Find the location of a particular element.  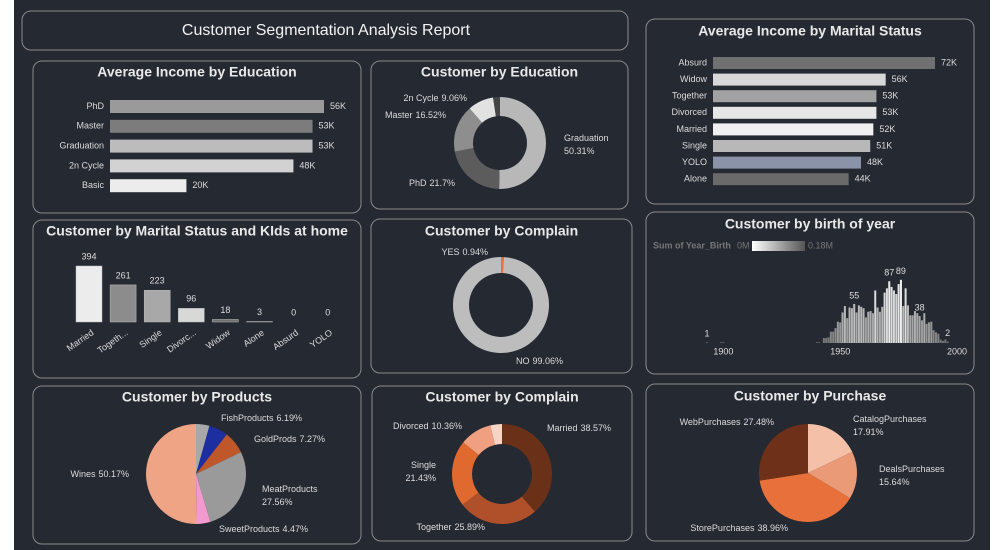

slice-label: Graduation is located at coordinates (586, 138).